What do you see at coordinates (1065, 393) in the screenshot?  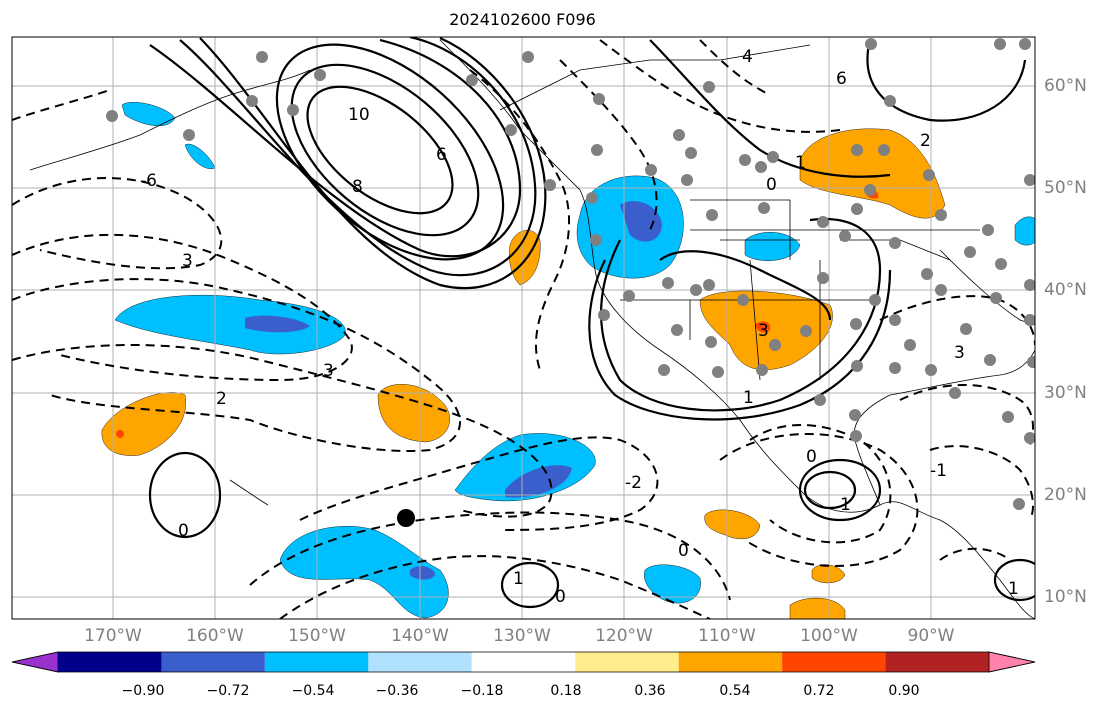 I see `lat-label: 30°N` at bounding box center [1065, 393].